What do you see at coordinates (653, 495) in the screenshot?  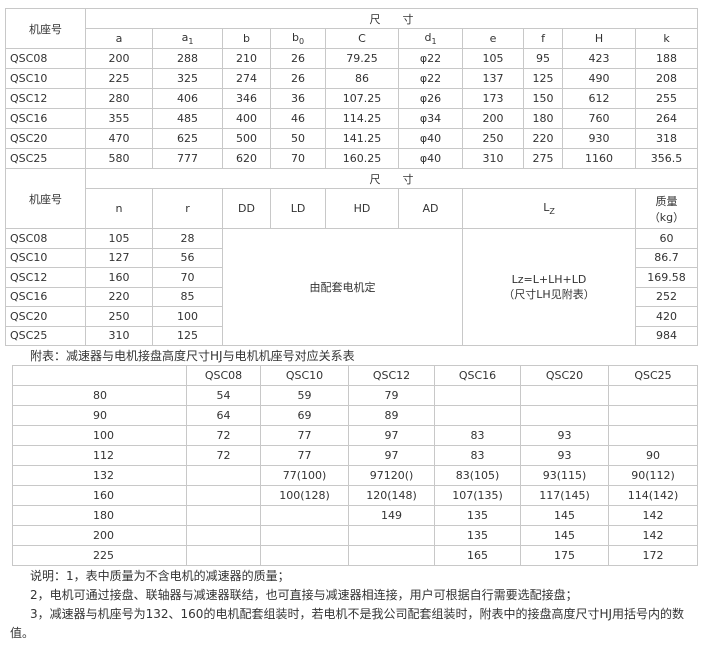 I see `data-cell: 114(142)` at bounding box center [653, 495].